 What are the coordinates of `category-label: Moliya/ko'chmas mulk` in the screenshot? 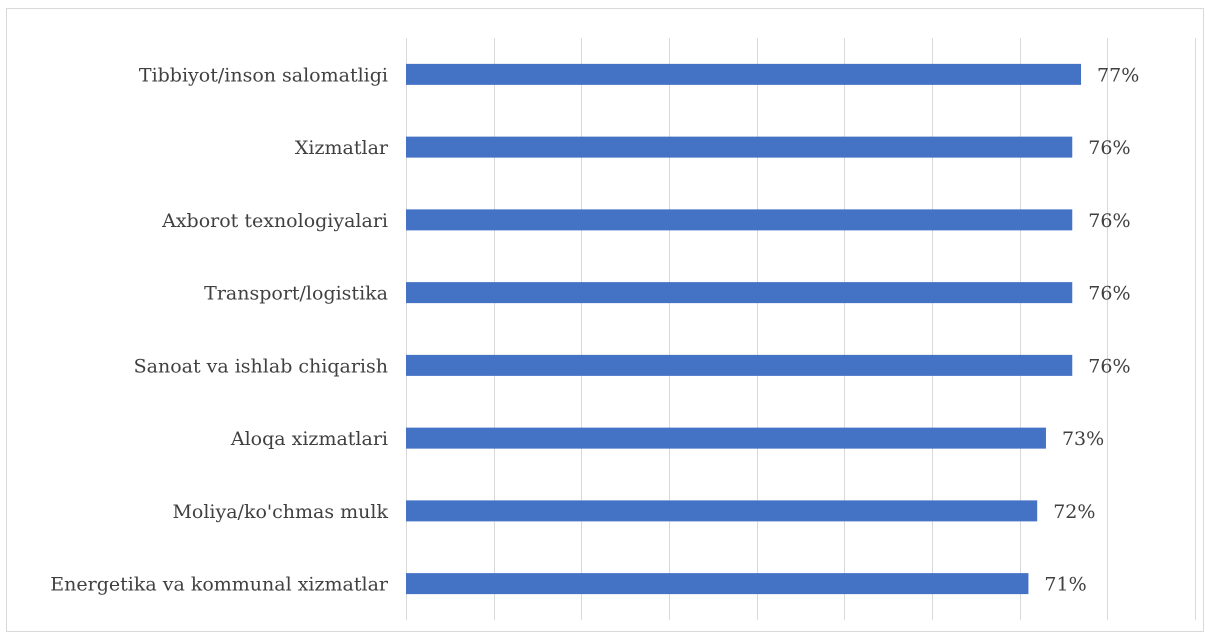 It's located at (280, 512).